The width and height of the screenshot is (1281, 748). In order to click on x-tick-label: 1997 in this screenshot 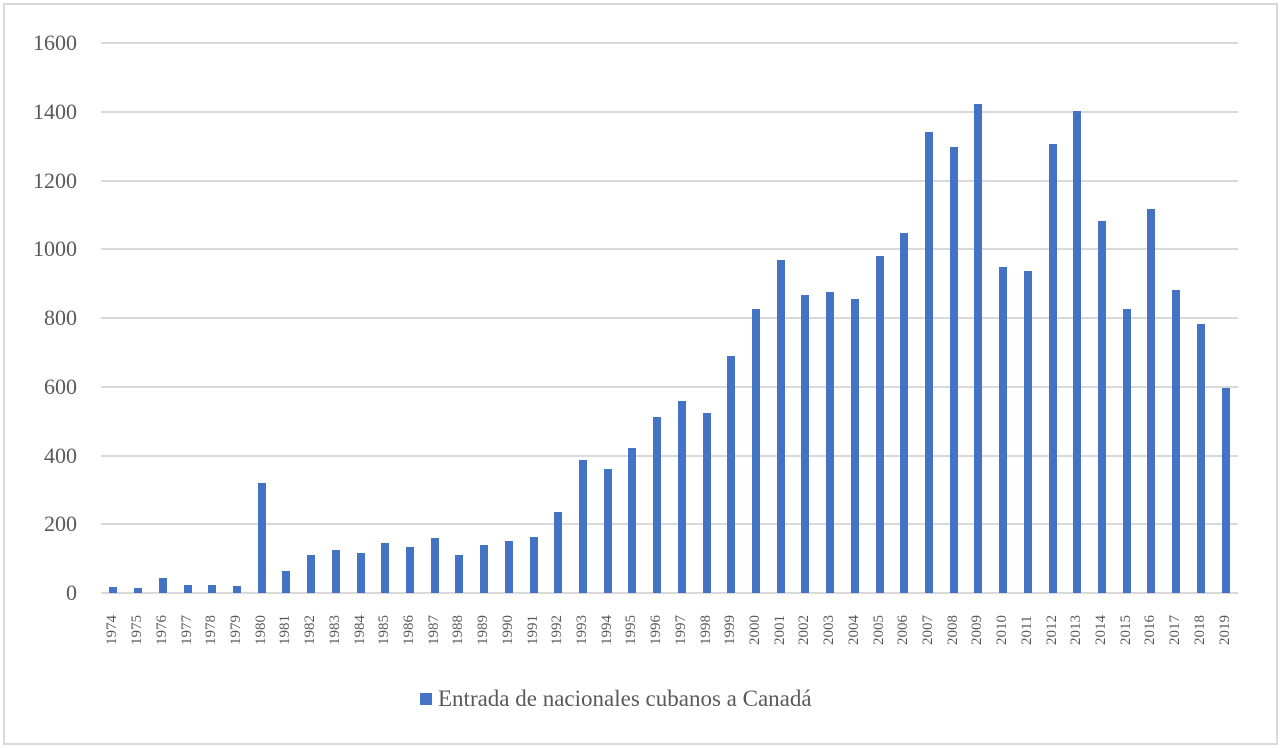, I will do `click(680, 630)`.